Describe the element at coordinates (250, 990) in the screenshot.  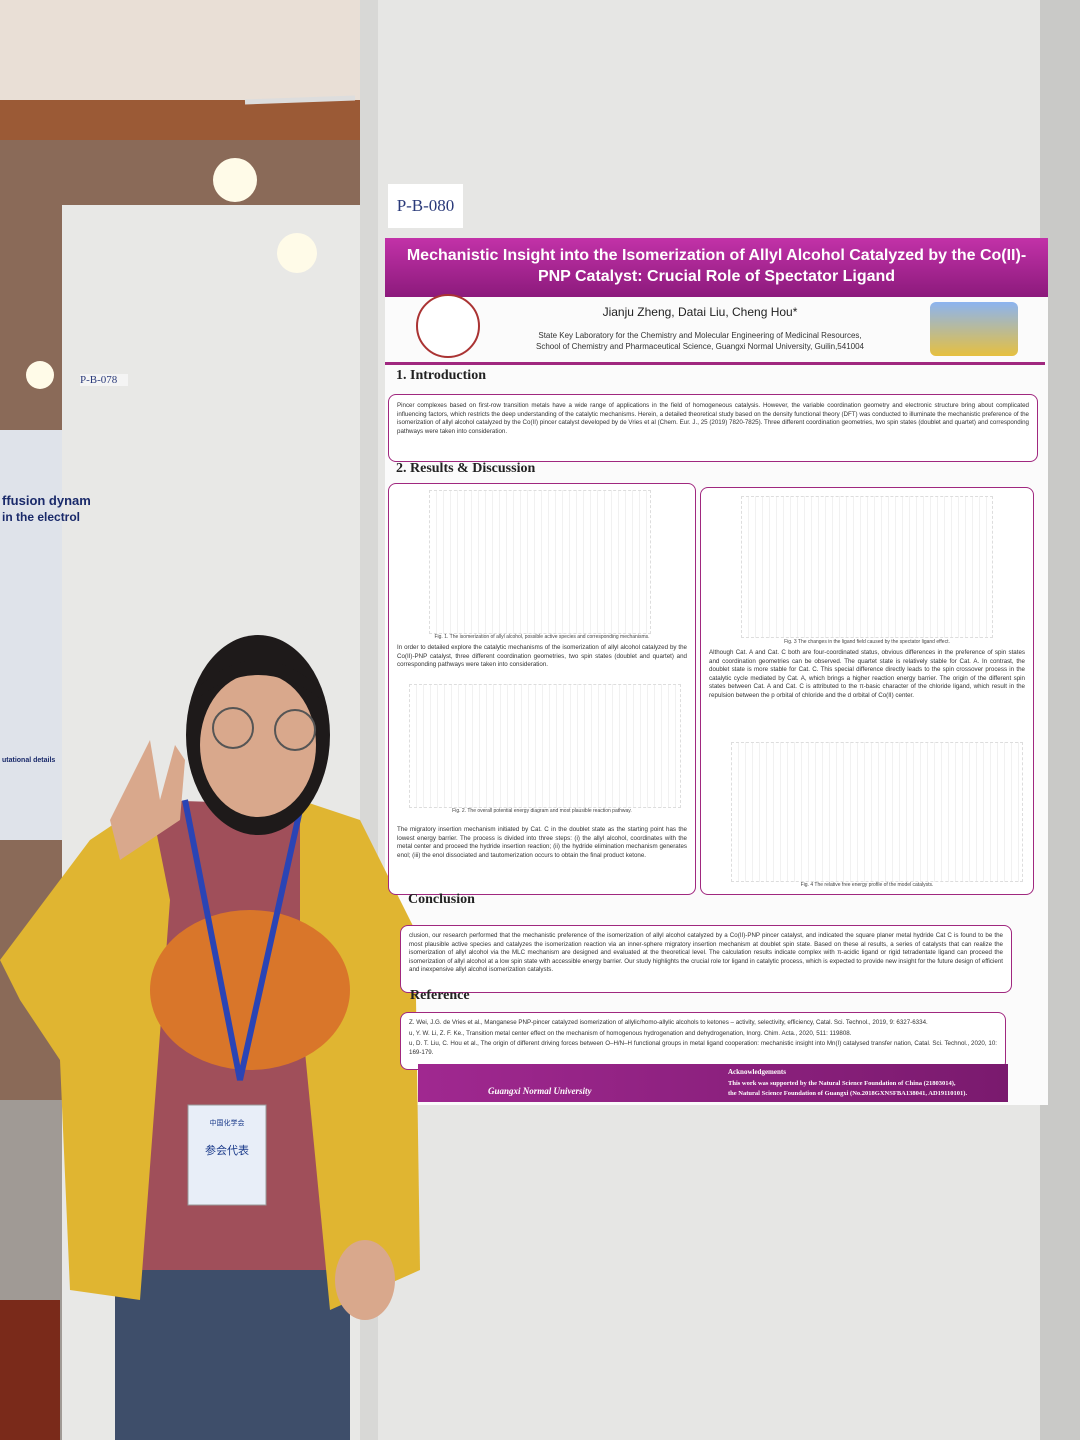
I see `pumpkin` at that location.